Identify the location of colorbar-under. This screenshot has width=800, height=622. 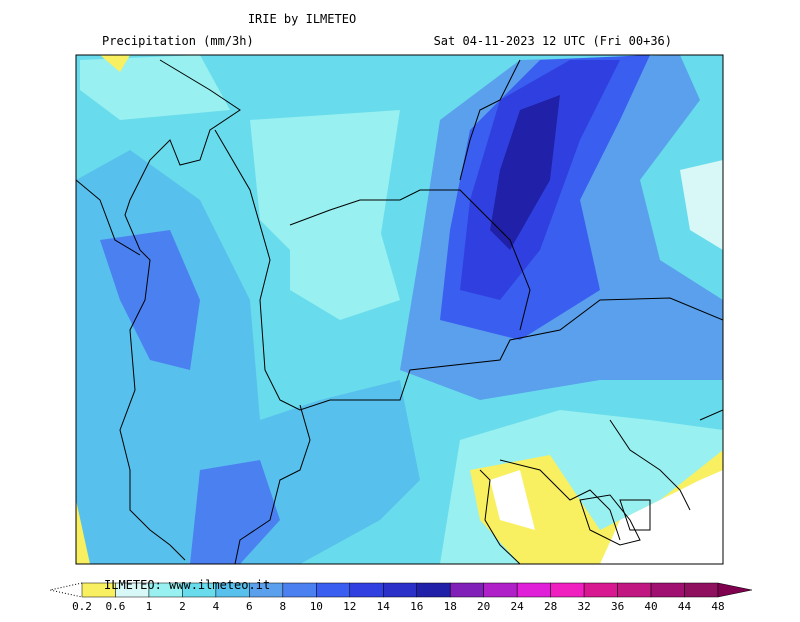
(66, 590).